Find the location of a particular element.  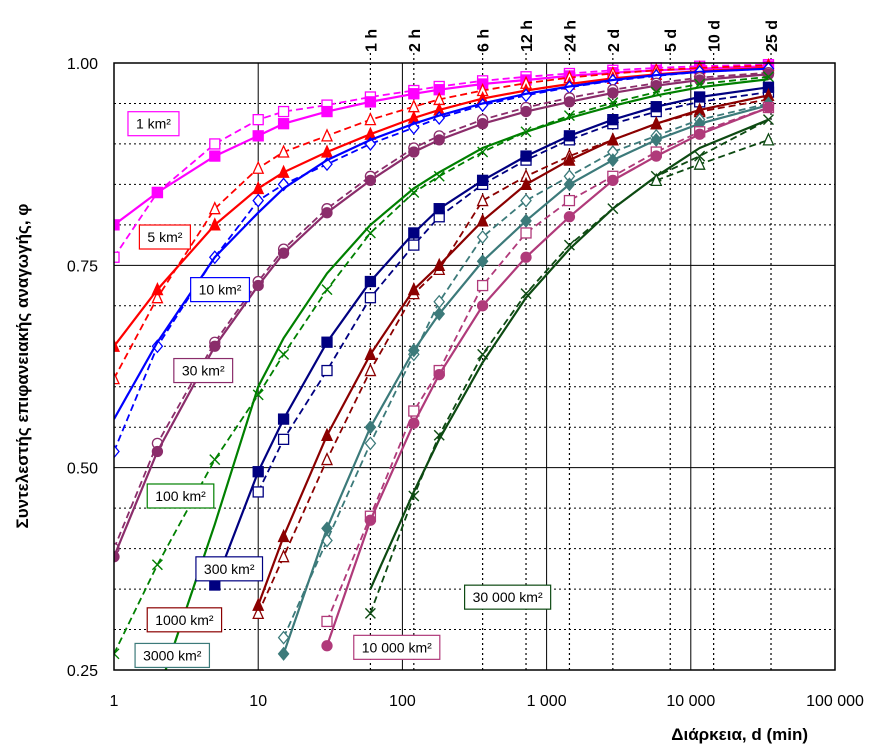

duration-marker-label: 6 h is located at coordinates (484, 40).